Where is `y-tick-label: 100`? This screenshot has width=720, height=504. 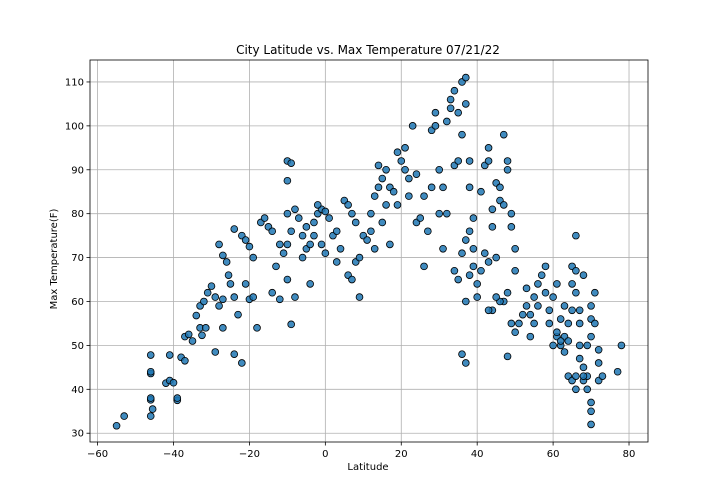 y-tick-label: 100 is located at coordinates (74, 126).